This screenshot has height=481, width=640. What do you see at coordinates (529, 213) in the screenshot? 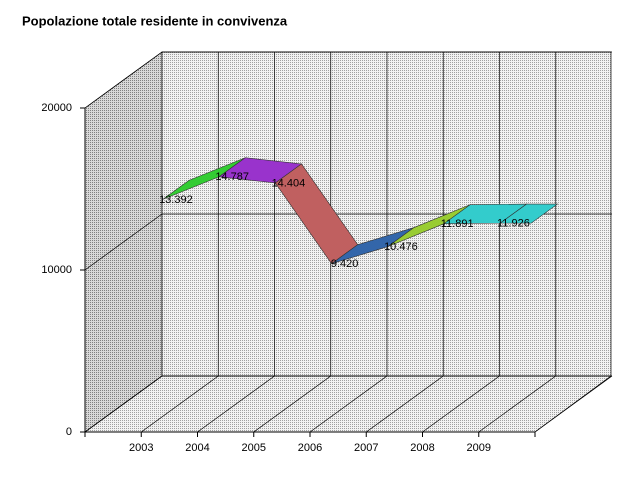
I see `ribbon-segment` at bounding box center [529, 213].